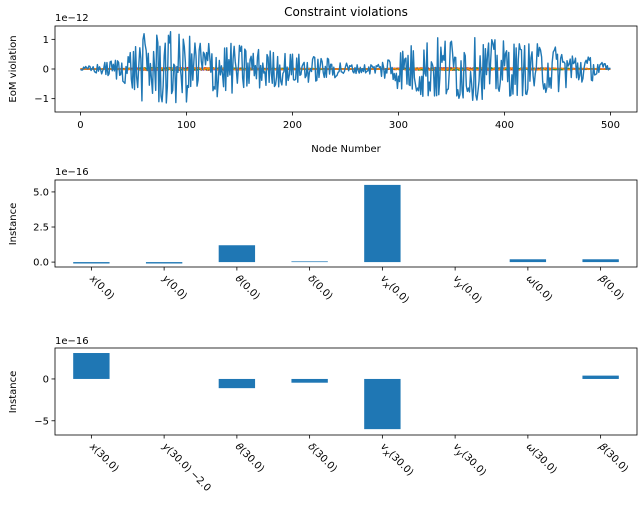 This screenshot has height=525, width=640. Describe the element at coordinates (72, 18) in the screenshot. I see `y-offset-text: 1e−12` at that location.